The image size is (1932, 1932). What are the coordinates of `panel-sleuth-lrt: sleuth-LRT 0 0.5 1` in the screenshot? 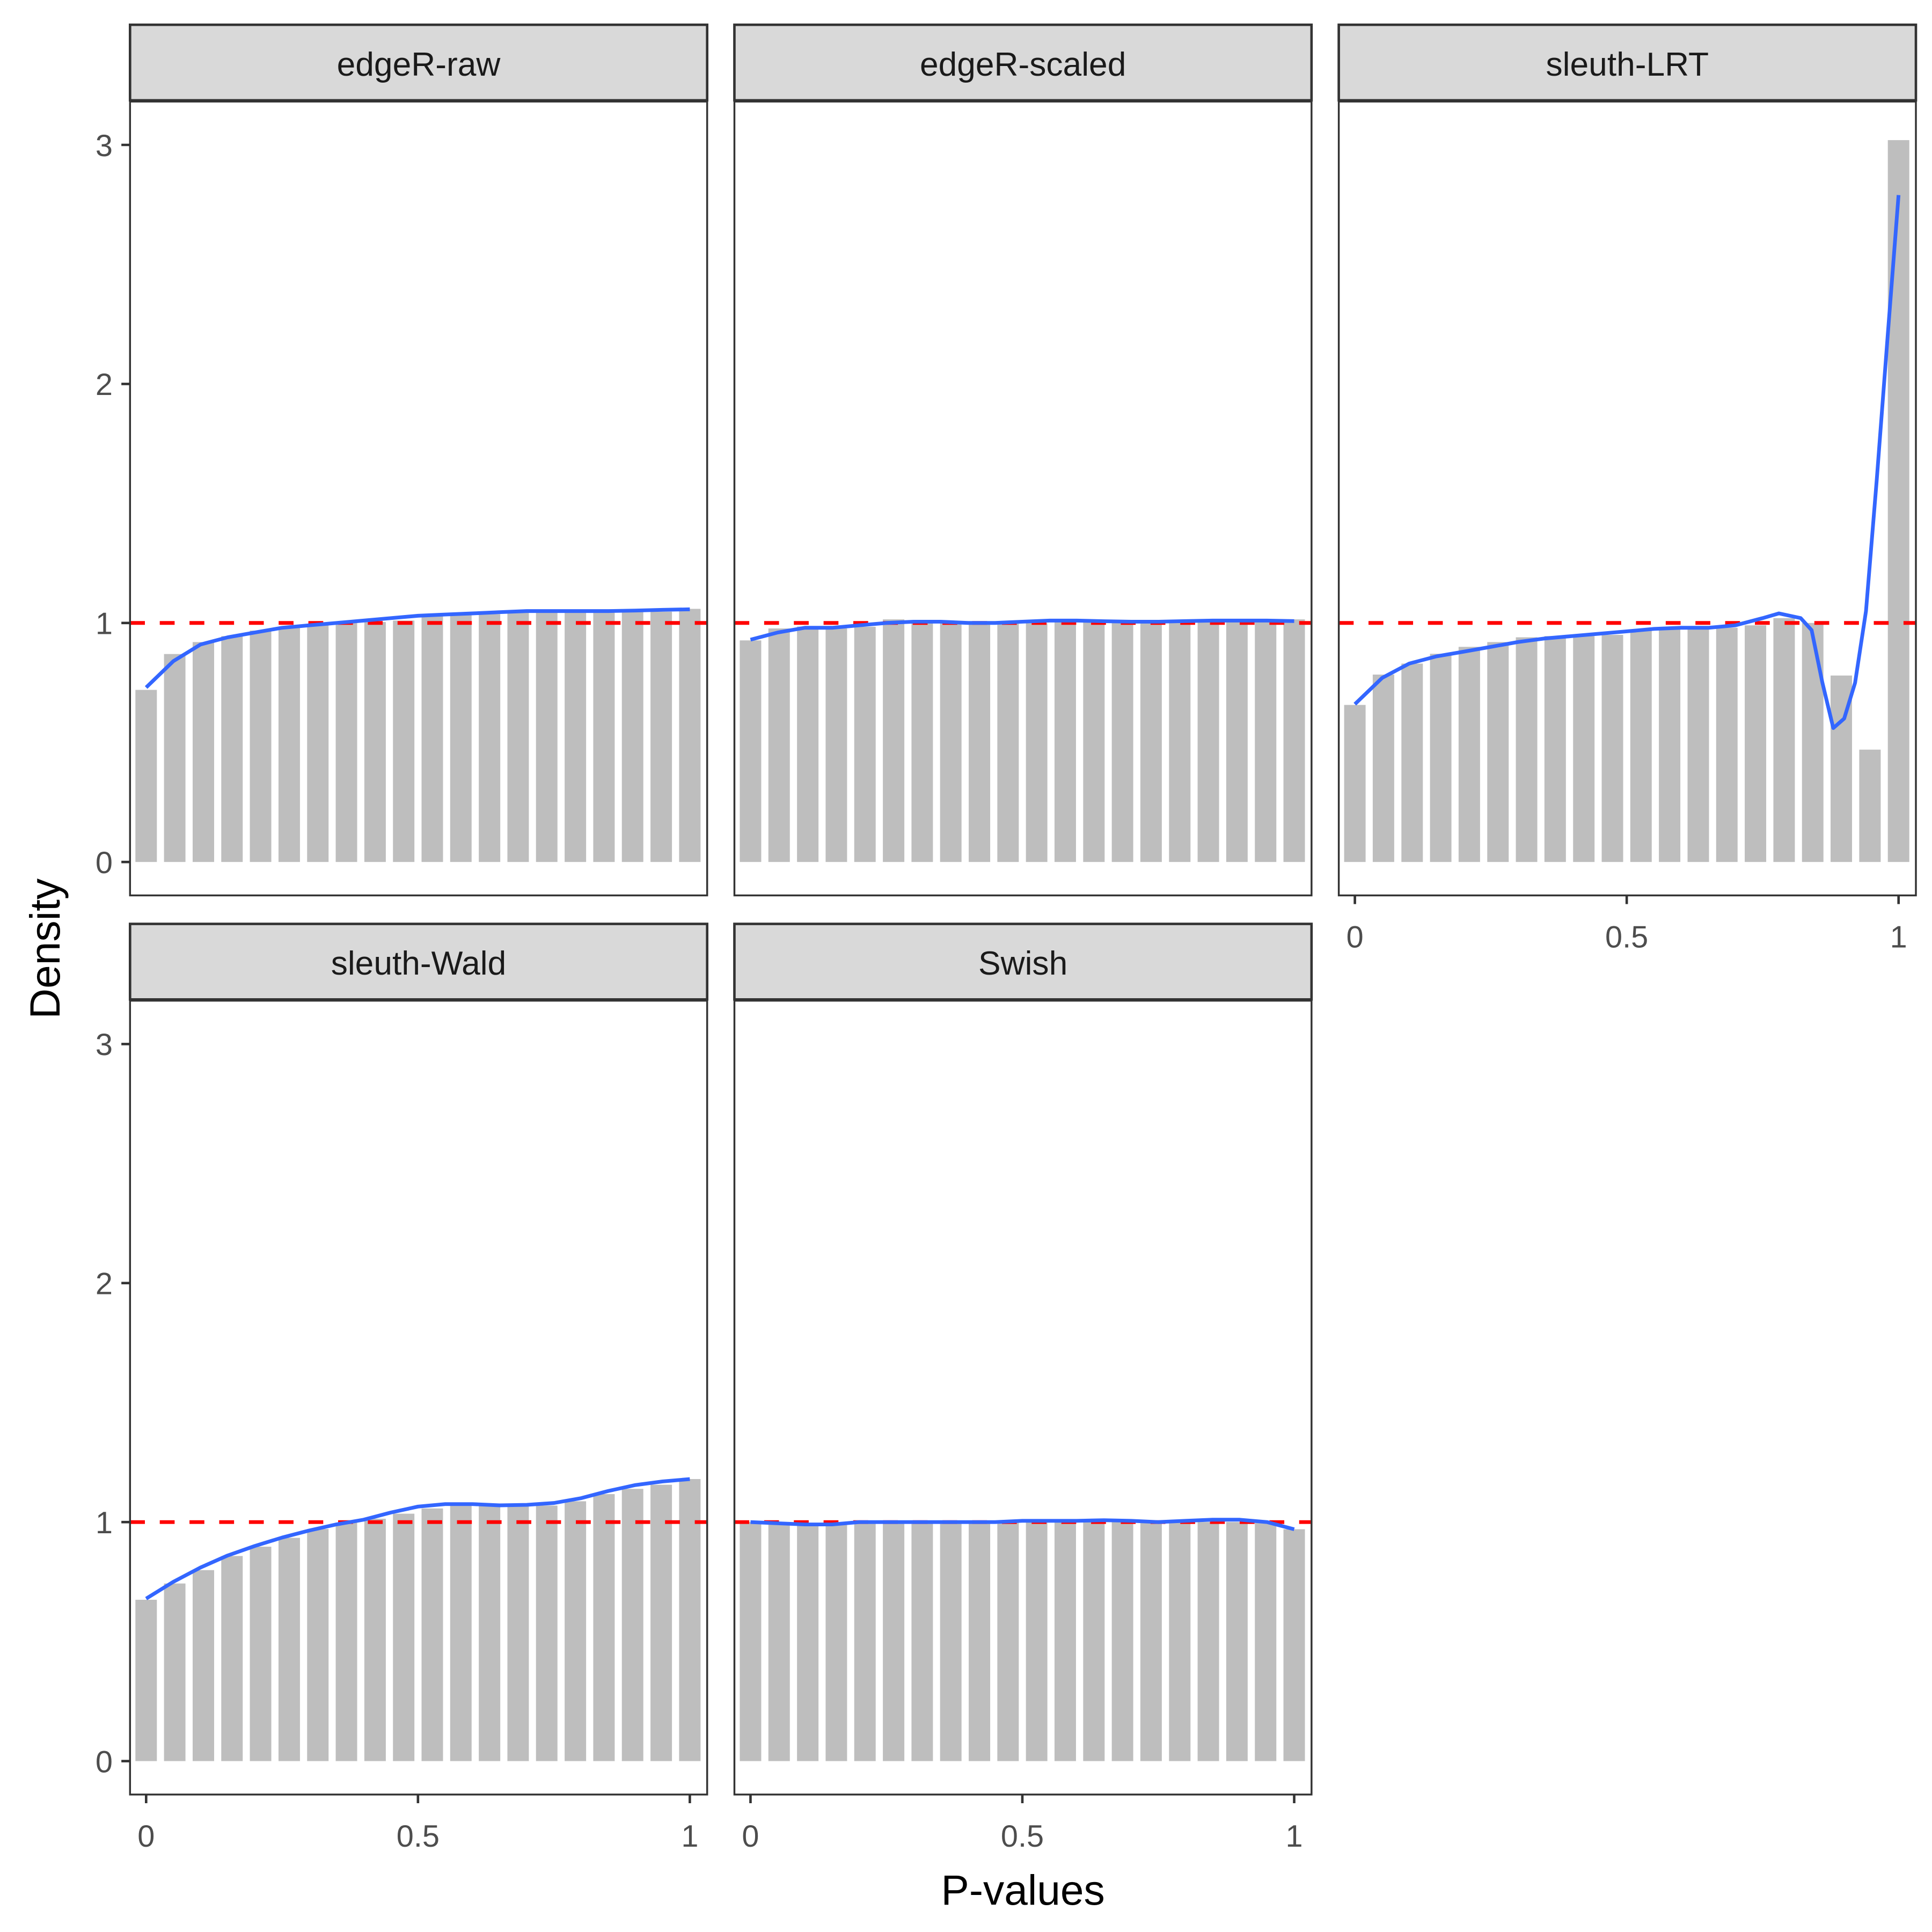 It's located at (1627, 488).